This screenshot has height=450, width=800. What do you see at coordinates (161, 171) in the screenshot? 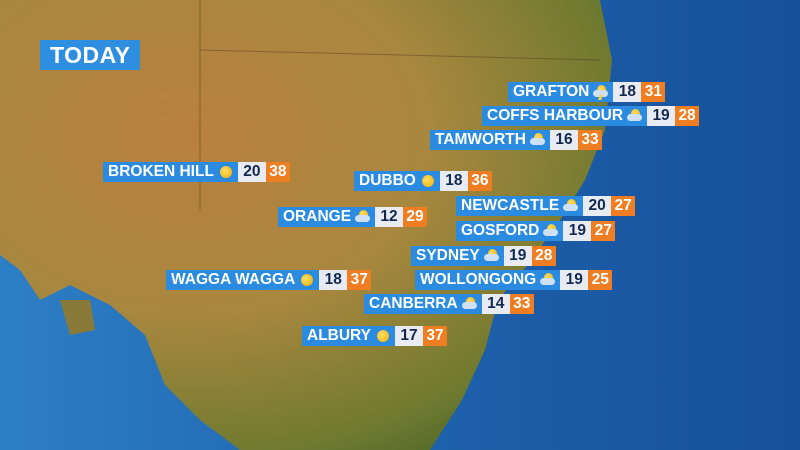
I see `city-name: BROKEN HILL` at bounding box center [161, 171].